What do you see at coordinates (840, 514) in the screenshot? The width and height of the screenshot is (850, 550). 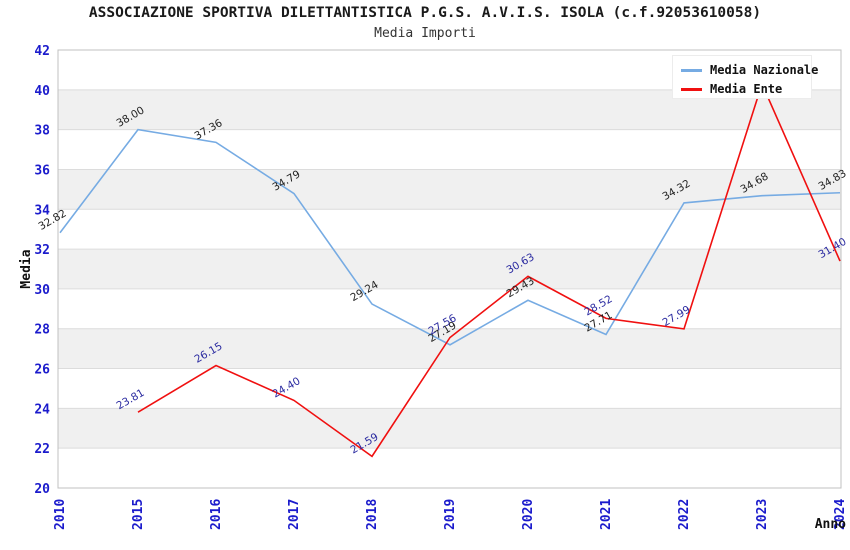 I see `x-tick-label: 2024` at bounding box center [840, 514].